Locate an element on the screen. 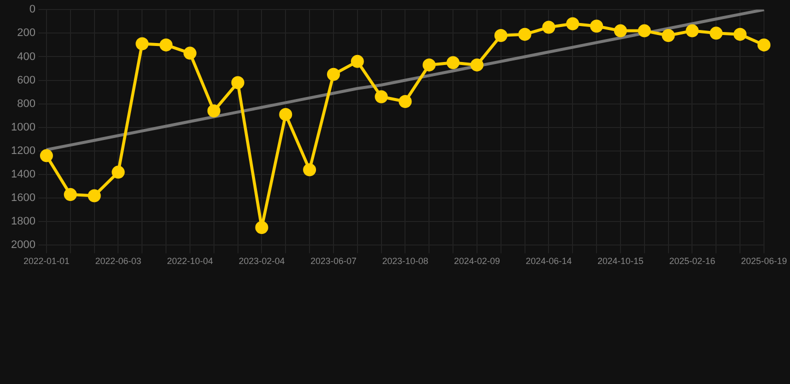 The image size is (790, 384). y-tick-label: 1000 is located at coordinates (23, 127).